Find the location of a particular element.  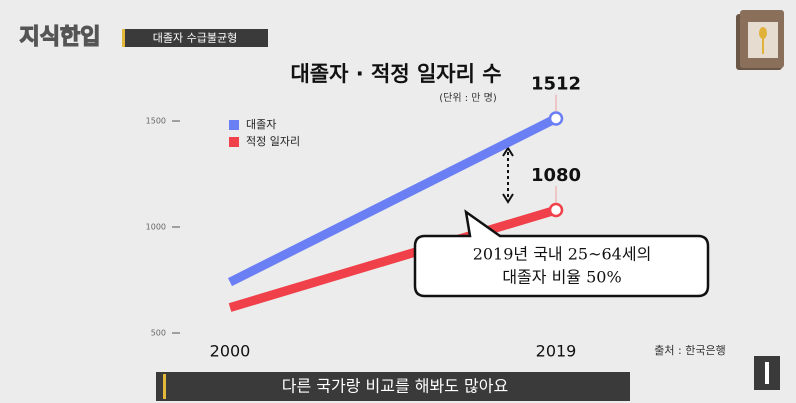

legend-label: 적정 일자리 is located at coordinates (273, 141).